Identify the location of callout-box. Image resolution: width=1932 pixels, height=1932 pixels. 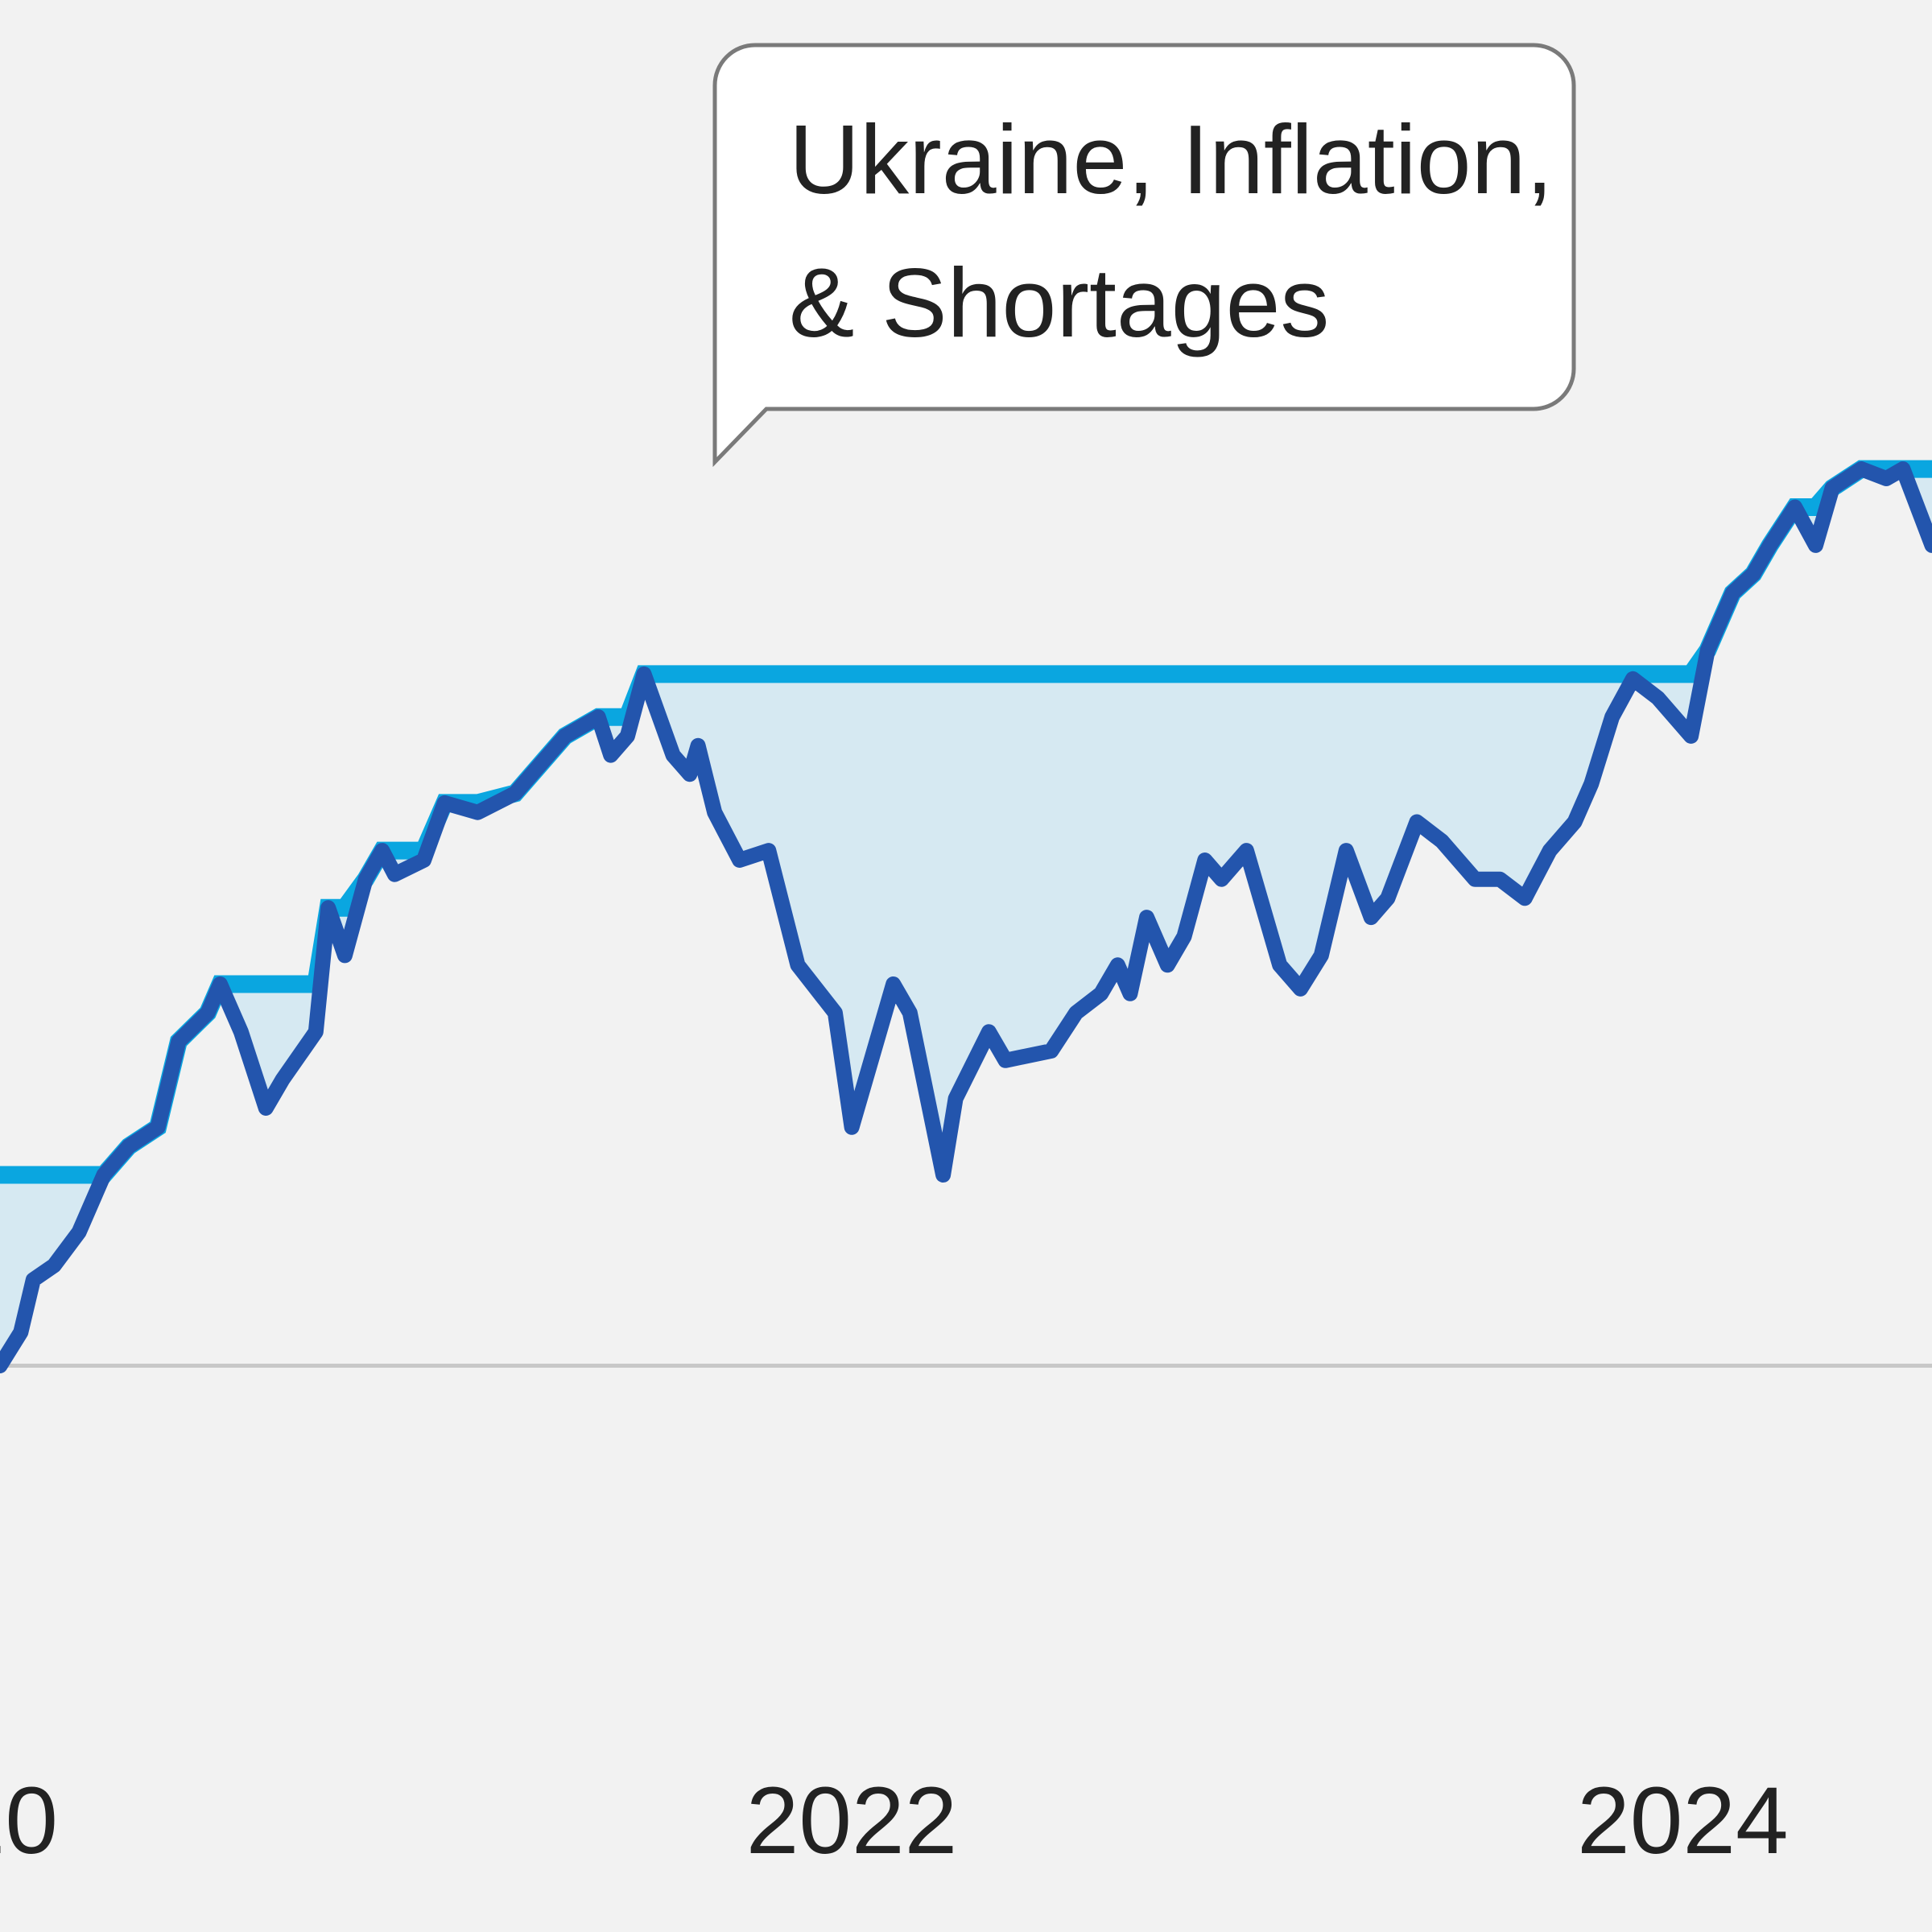
(1144, 255).